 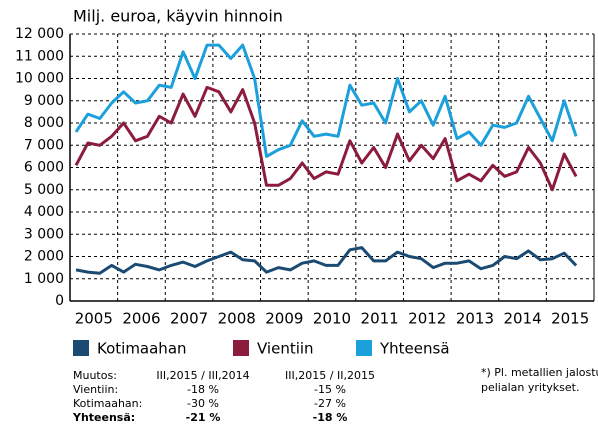 I want to click on y-tick-label: 1 000, so click(x=44, y=279).